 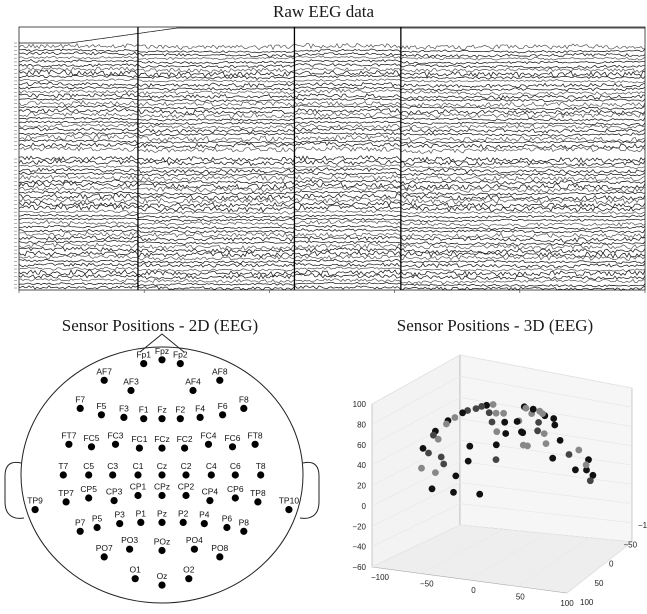 I want to click on sensor-t8, so click(x=261, y=475).